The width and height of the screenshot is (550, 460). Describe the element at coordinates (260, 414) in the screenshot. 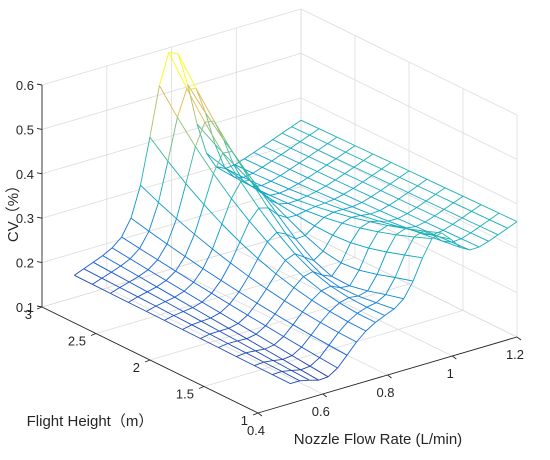

I see `x-tick-mark` at that location.